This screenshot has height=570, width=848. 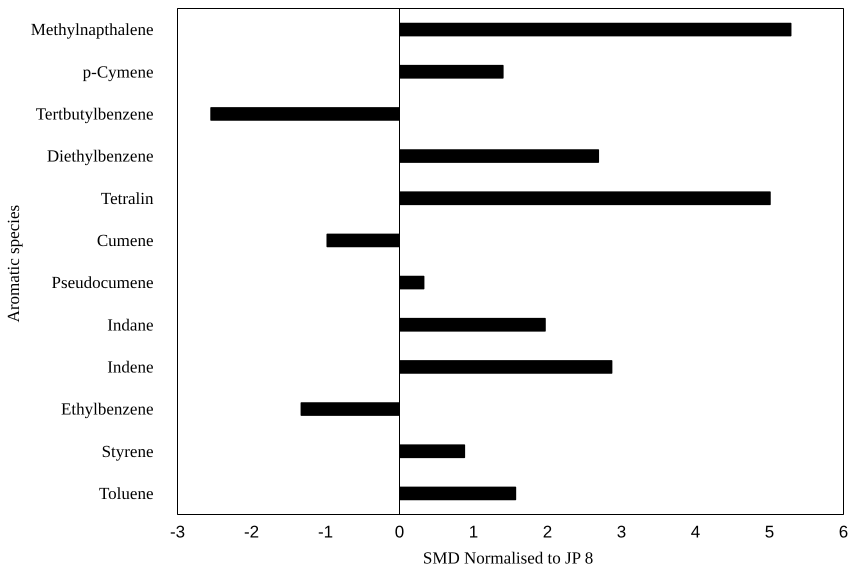 What do you see at coordinates (695, 532) in the screenshot?
I see `x-tick-label: 4` at bounding box center [695, 532].